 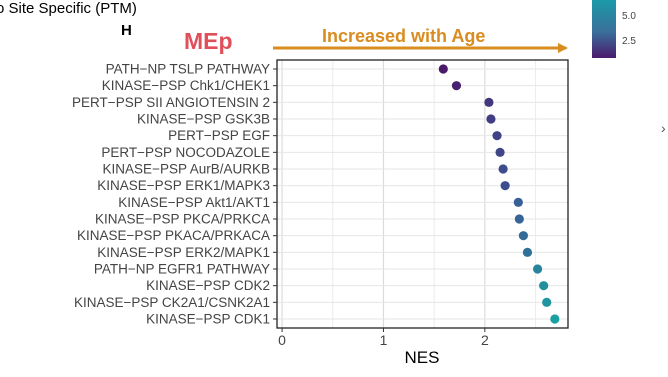 I want to click on legend-tick-low: 2.5, so click(x=629, y=41).